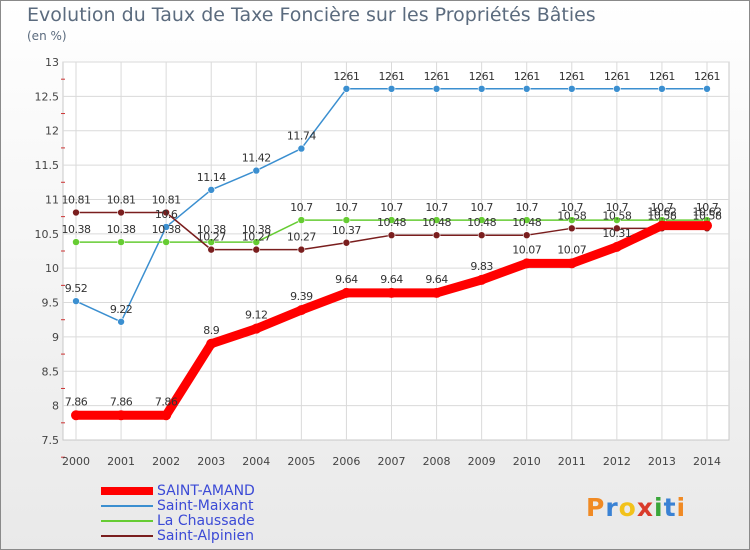 Image resolution: width=750 pixels, height=550 pixels. I want to click on data-label: 9.52, so click(76, 288).